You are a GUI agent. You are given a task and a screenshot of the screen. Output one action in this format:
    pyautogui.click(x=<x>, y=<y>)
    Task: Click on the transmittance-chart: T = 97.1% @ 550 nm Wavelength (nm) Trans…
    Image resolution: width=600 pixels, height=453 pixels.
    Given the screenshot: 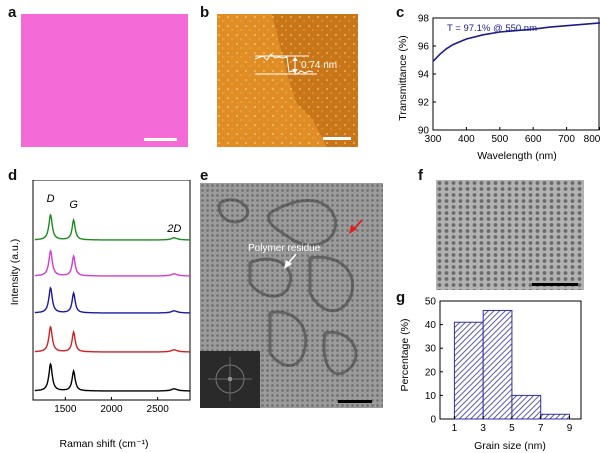 What is the action you would take?
    pyautogui.click(x=498, y=88)
    